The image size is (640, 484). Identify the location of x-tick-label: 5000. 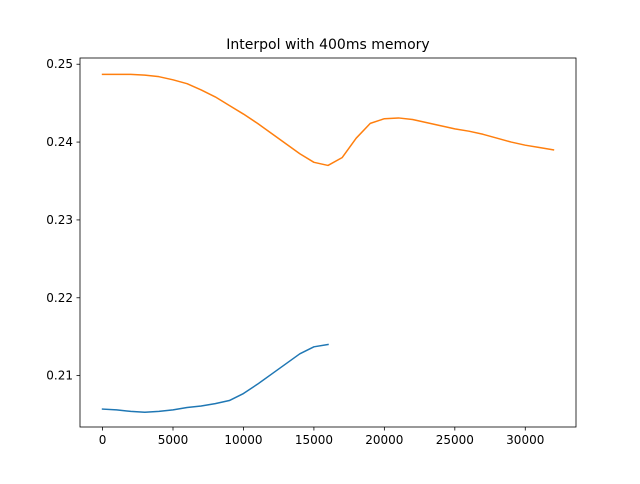
(173, 440).